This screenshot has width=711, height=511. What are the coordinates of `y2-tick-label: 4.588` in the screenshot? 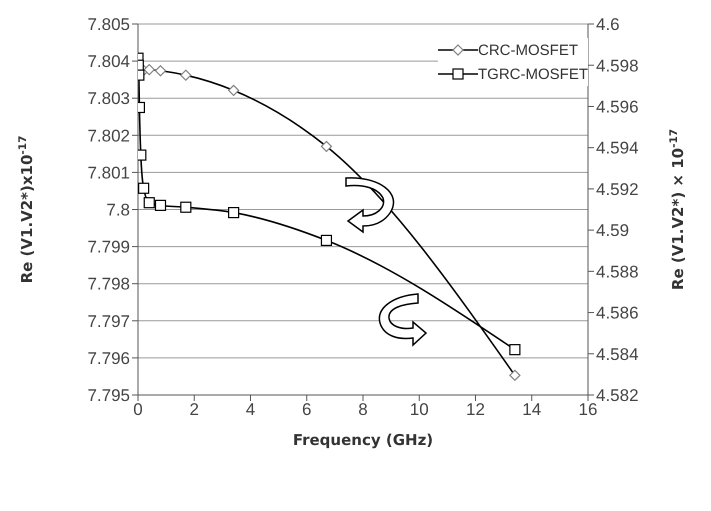 It's located at (617, 272).